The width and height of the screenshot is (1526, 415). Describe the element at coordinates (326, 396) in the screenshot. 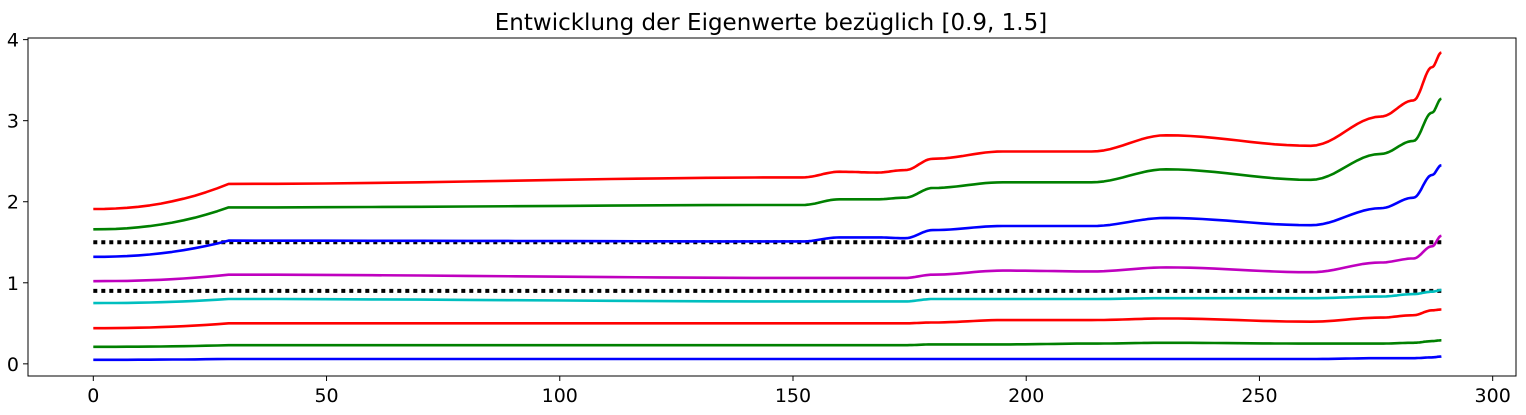

I see `x-tick-label: 50` at that location.